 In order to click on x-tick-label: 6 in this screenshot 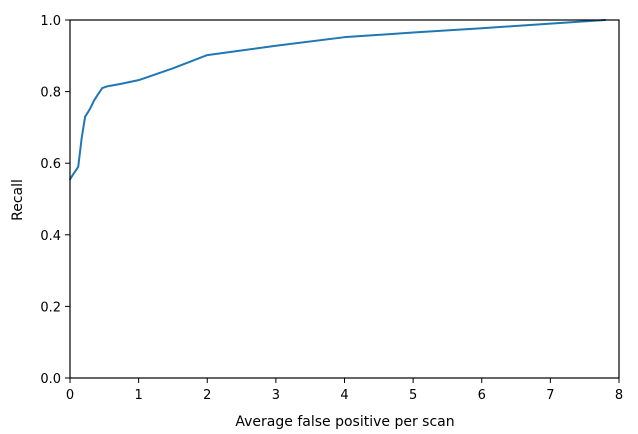, I will do `click(482, 395)`.